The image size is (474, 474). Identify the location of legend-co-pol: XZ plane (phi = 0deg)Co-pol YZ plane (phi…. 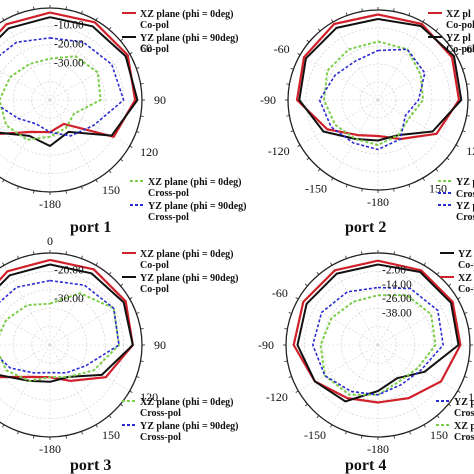
(180, 32).